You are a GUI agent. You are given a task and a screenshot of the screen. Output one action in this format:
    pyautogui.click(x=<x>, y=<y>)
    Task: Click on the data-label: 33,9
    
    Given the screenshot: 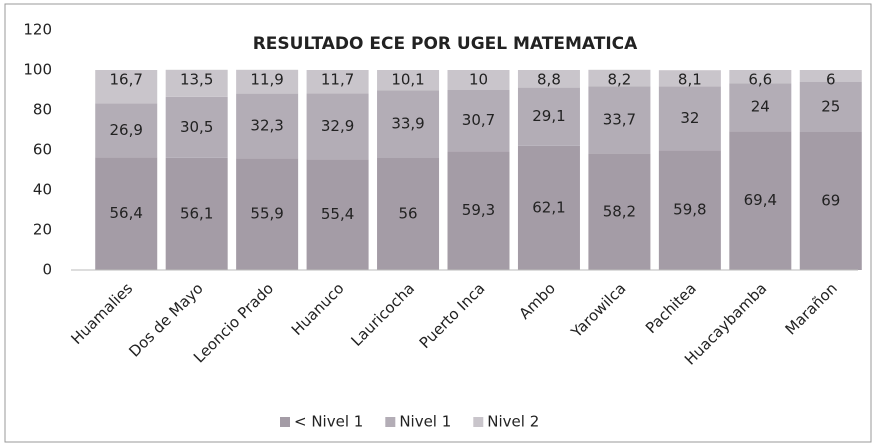 What is the action you would take?
    pyautogui.click(x=407, y=124)
    